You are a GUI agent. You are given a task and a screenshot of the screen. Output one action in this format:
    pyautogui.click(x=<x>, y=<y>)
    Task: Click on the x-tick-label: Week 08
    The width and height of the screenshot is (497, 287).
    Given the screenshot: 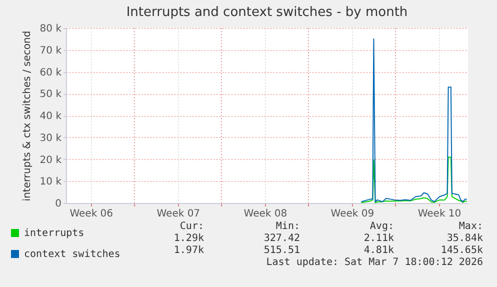 What is the action you would take?
    pyautogui.click(x=266, y=214)
    